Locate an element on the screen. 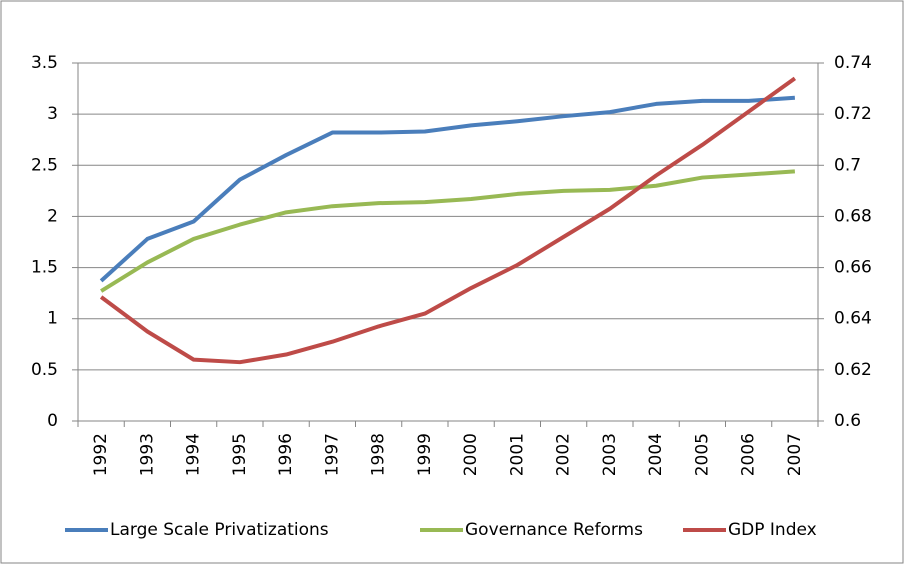 This screenshot has height=565, width=905. y-tick-label: 2 is located at coordinates (52, 216).